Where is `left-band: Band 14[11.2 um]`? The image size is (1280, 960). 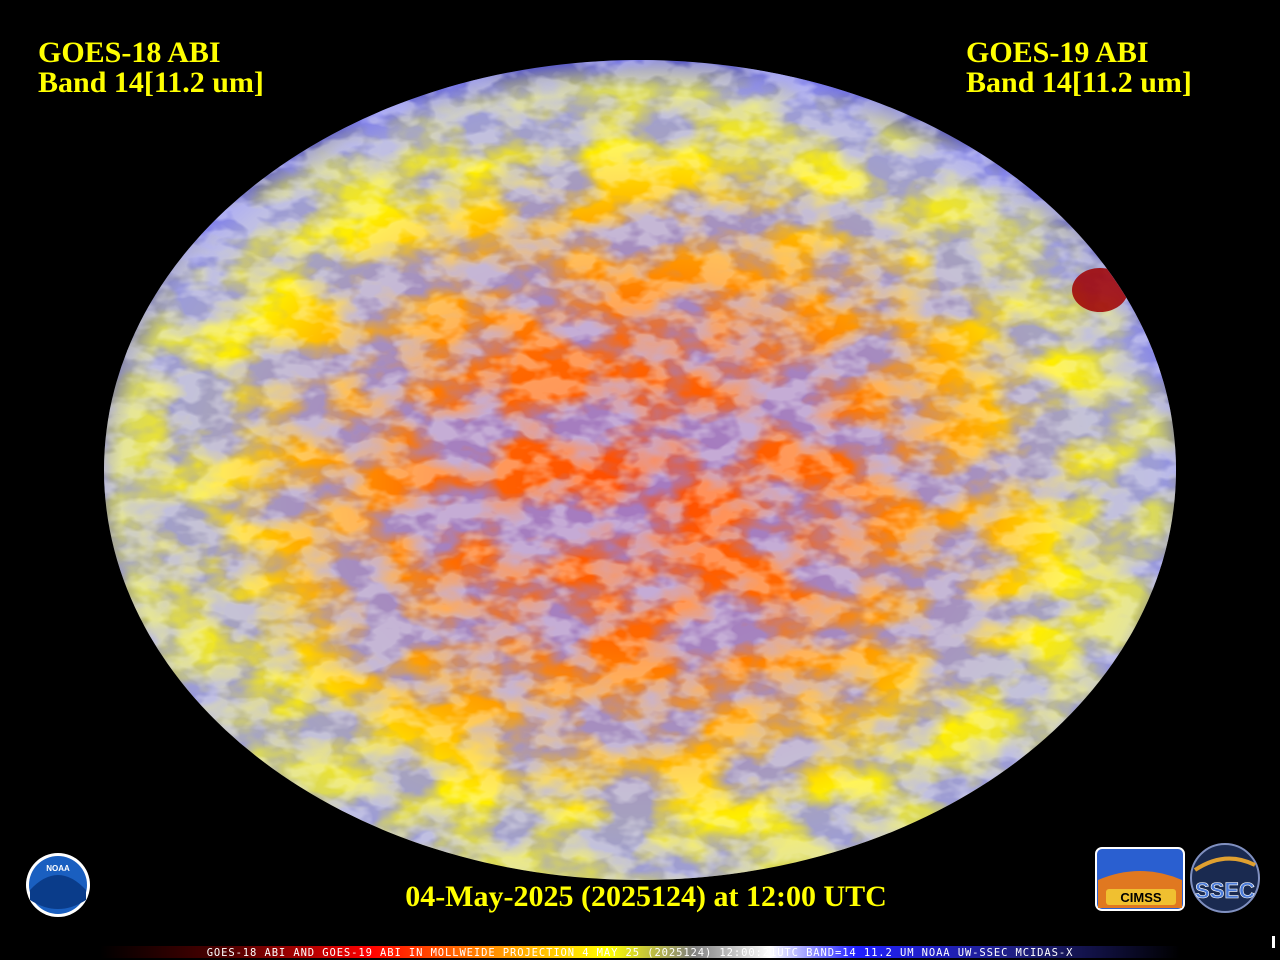
left-band: Band 14[11.2 um] is located at coordinates (151, 82).